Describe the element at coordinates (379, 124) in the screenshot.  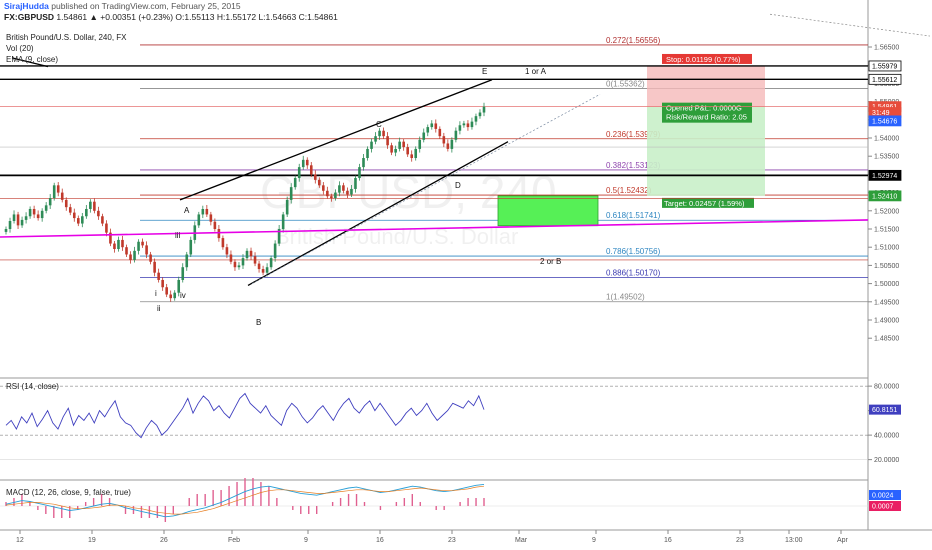
I see `wave-label: C` at that location.